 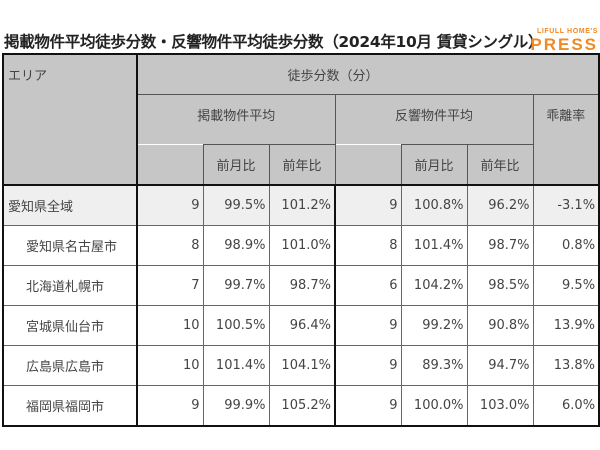 What do you see at coordinates (500, 325) in the screenshot?
I see `response-yoy: 90.8%` at bounding box center [500, 325].